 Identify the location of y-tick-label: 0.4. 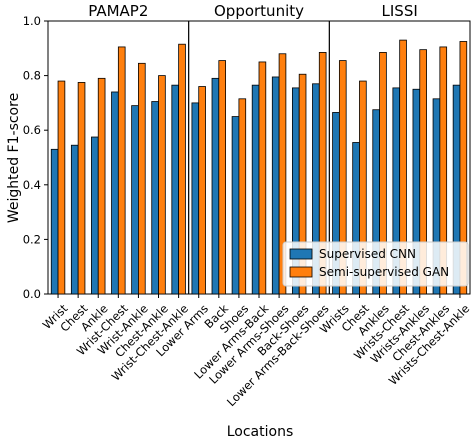
(32, 185).